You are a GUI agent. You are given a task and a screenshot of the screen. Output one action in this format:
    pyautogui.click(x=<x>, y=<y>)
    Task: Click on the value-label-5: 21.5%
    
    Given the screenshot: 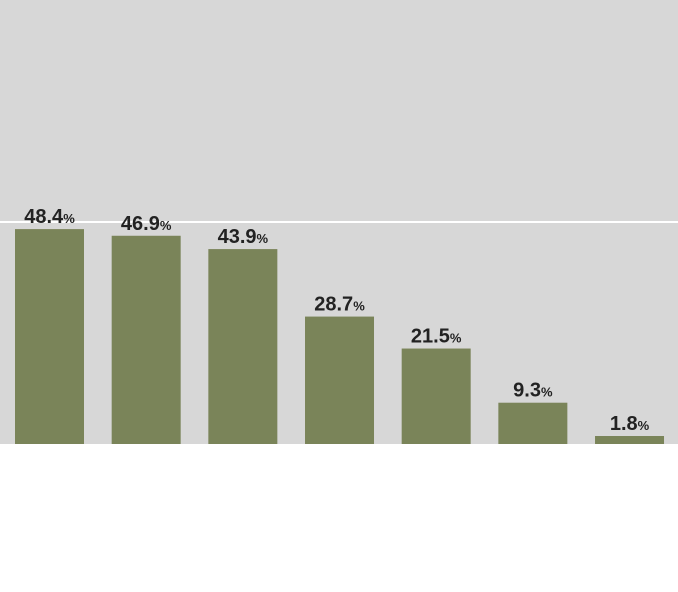 What is the action you would take?
    pyautogui.click(x=436, y=337)
    